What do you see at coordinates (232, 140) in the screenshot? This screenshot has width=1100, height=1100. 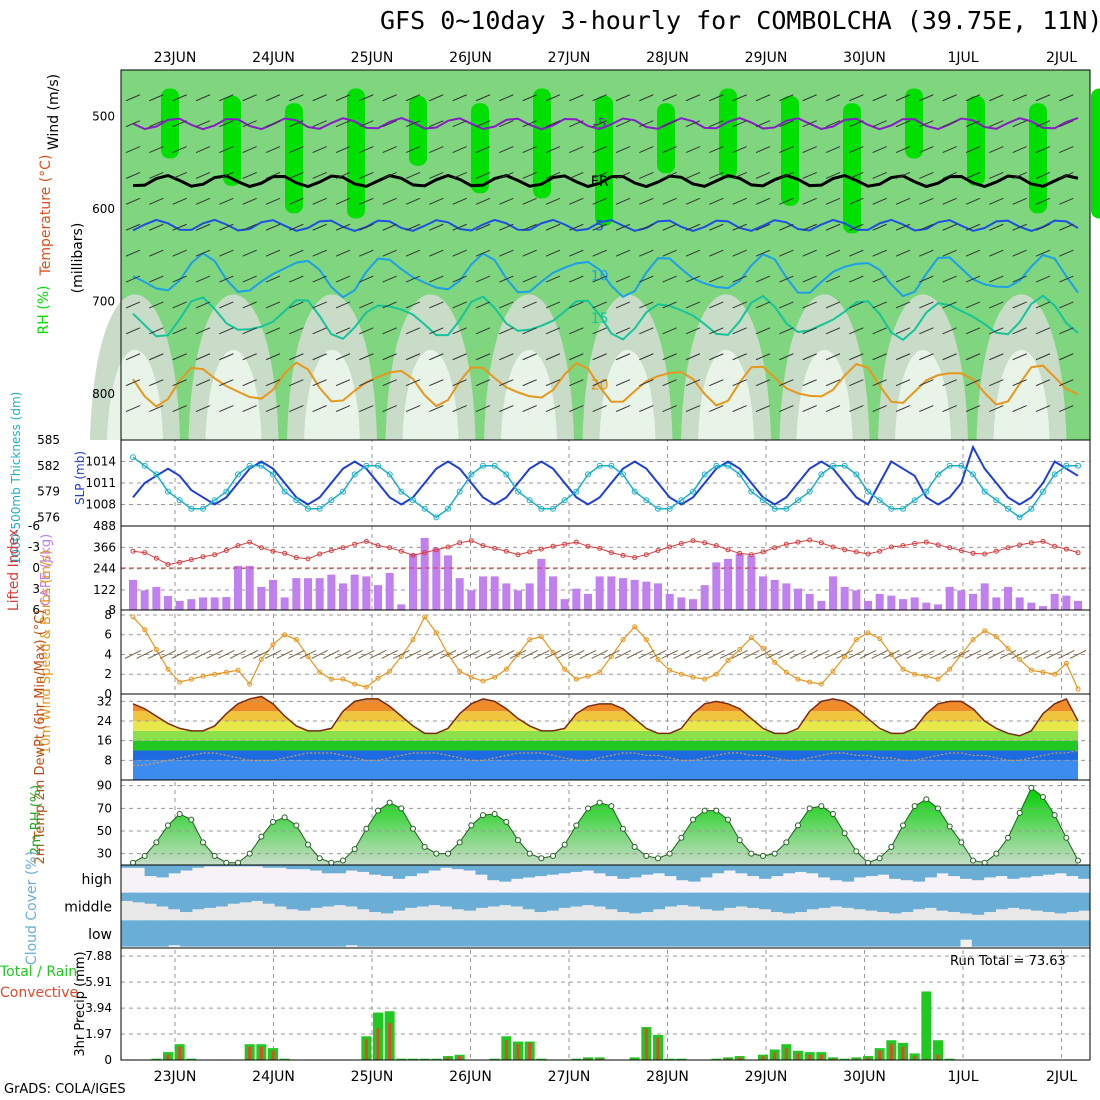 I see `rh-moist-patch` at bounding box center [232, 140].